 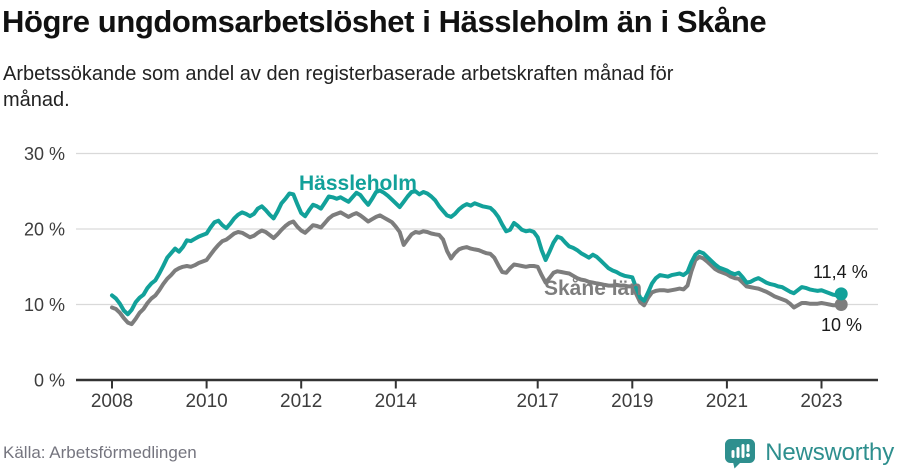 What do you see at coordinates (727, 401) in the screenshot?
I see `svg-text: 2021` at bounding box center [727, 401].